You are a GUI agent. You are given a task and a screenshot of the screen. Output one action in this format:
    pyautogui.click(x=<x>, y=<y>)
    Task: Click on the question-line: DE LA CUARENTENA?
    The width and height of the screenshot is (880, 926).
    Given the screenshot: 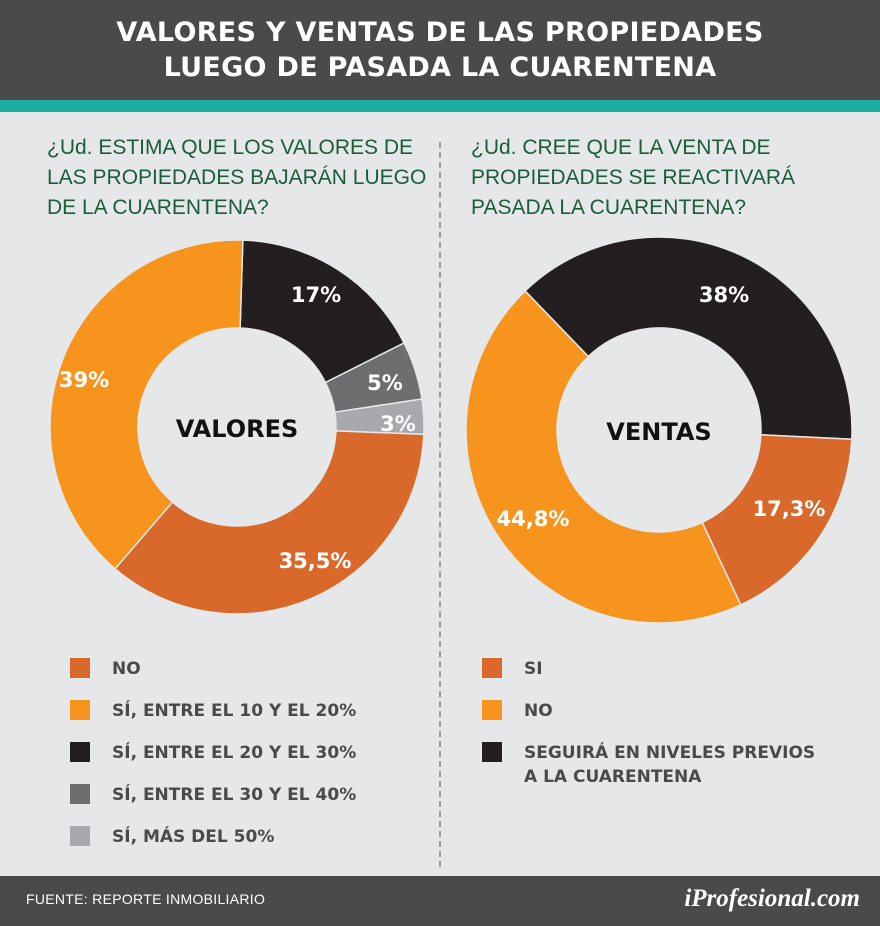 What is the action you would take?
    pyautogui.click(x=158, y=207)
    